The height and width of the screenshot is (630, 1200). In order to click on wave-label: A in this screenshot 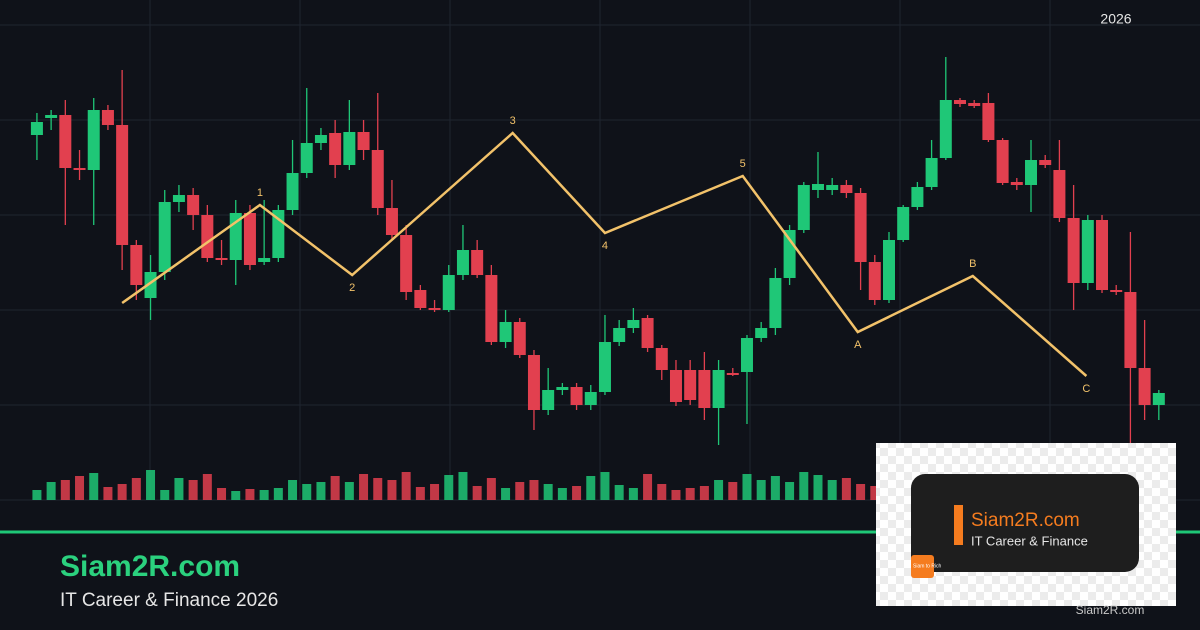, I will do `click(858, 345)`.